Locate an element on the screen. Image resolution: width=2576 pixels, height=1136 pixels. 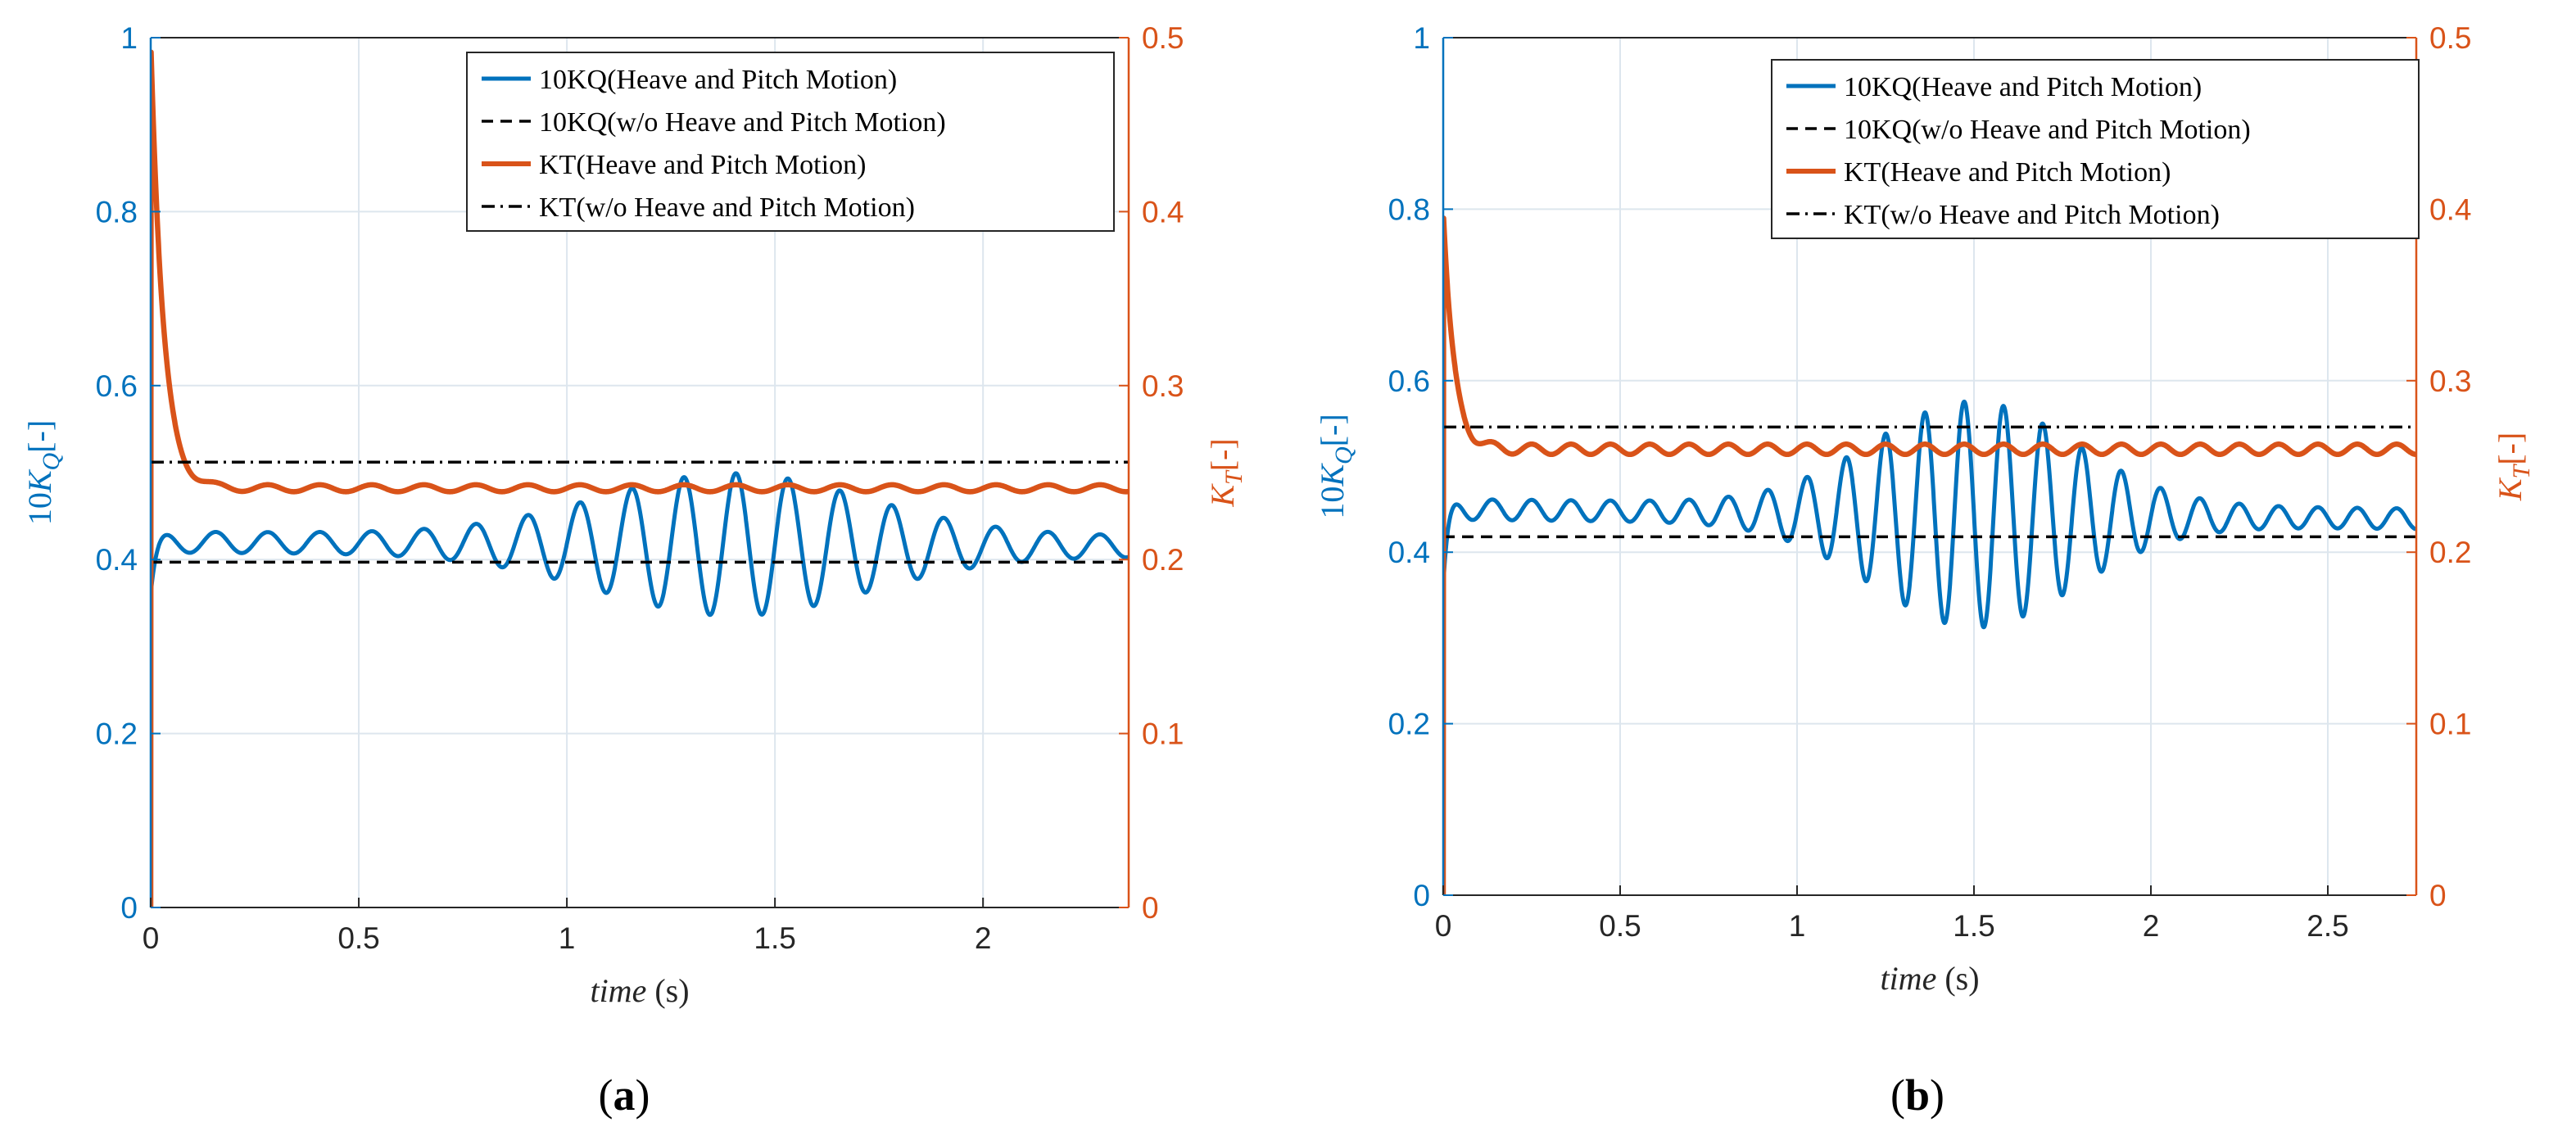
series-10kq-with-motion is located at coordinates (640, 689).